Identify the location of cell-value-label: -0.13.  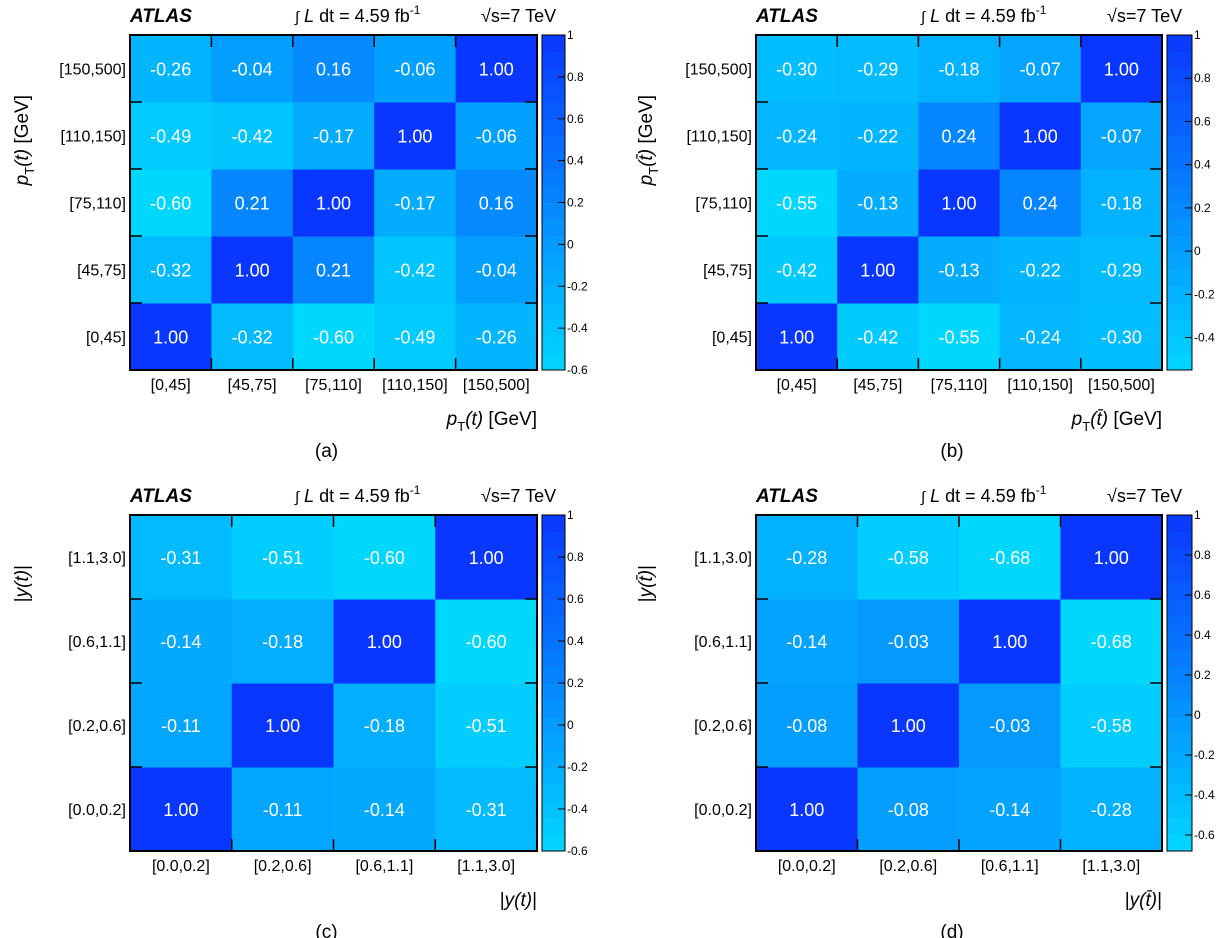
(877, 204).